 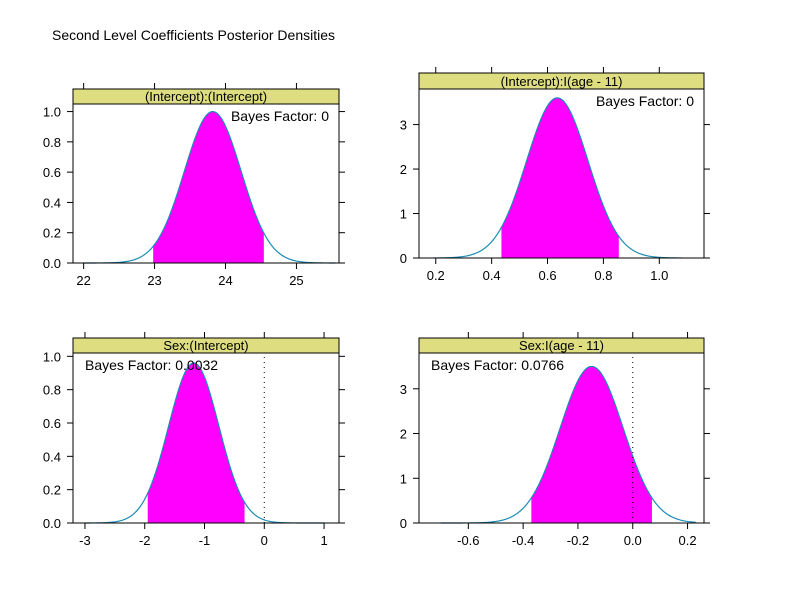 I want to click on x-tick-label: 22, so click(x=83, y=280).